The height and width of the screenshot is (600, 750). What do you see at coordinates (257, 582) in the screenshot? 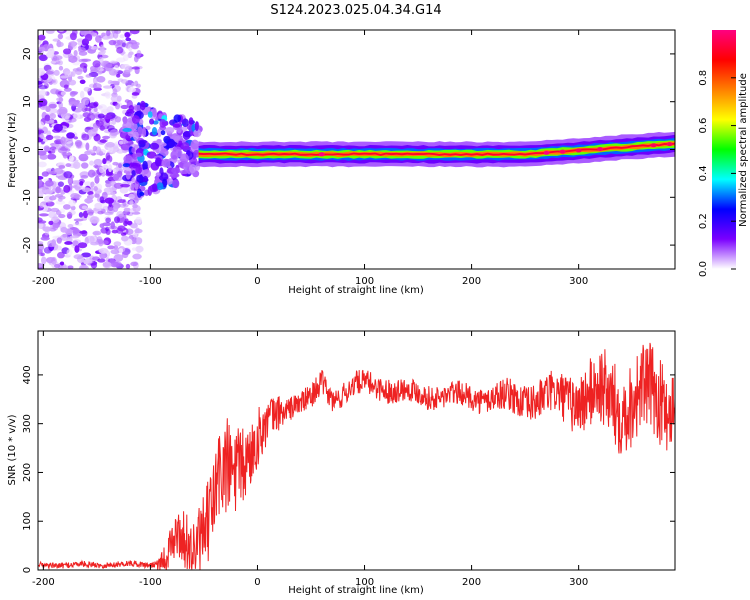
I see `snr-x-tick-label: 0` at bounding box center [257, 582].